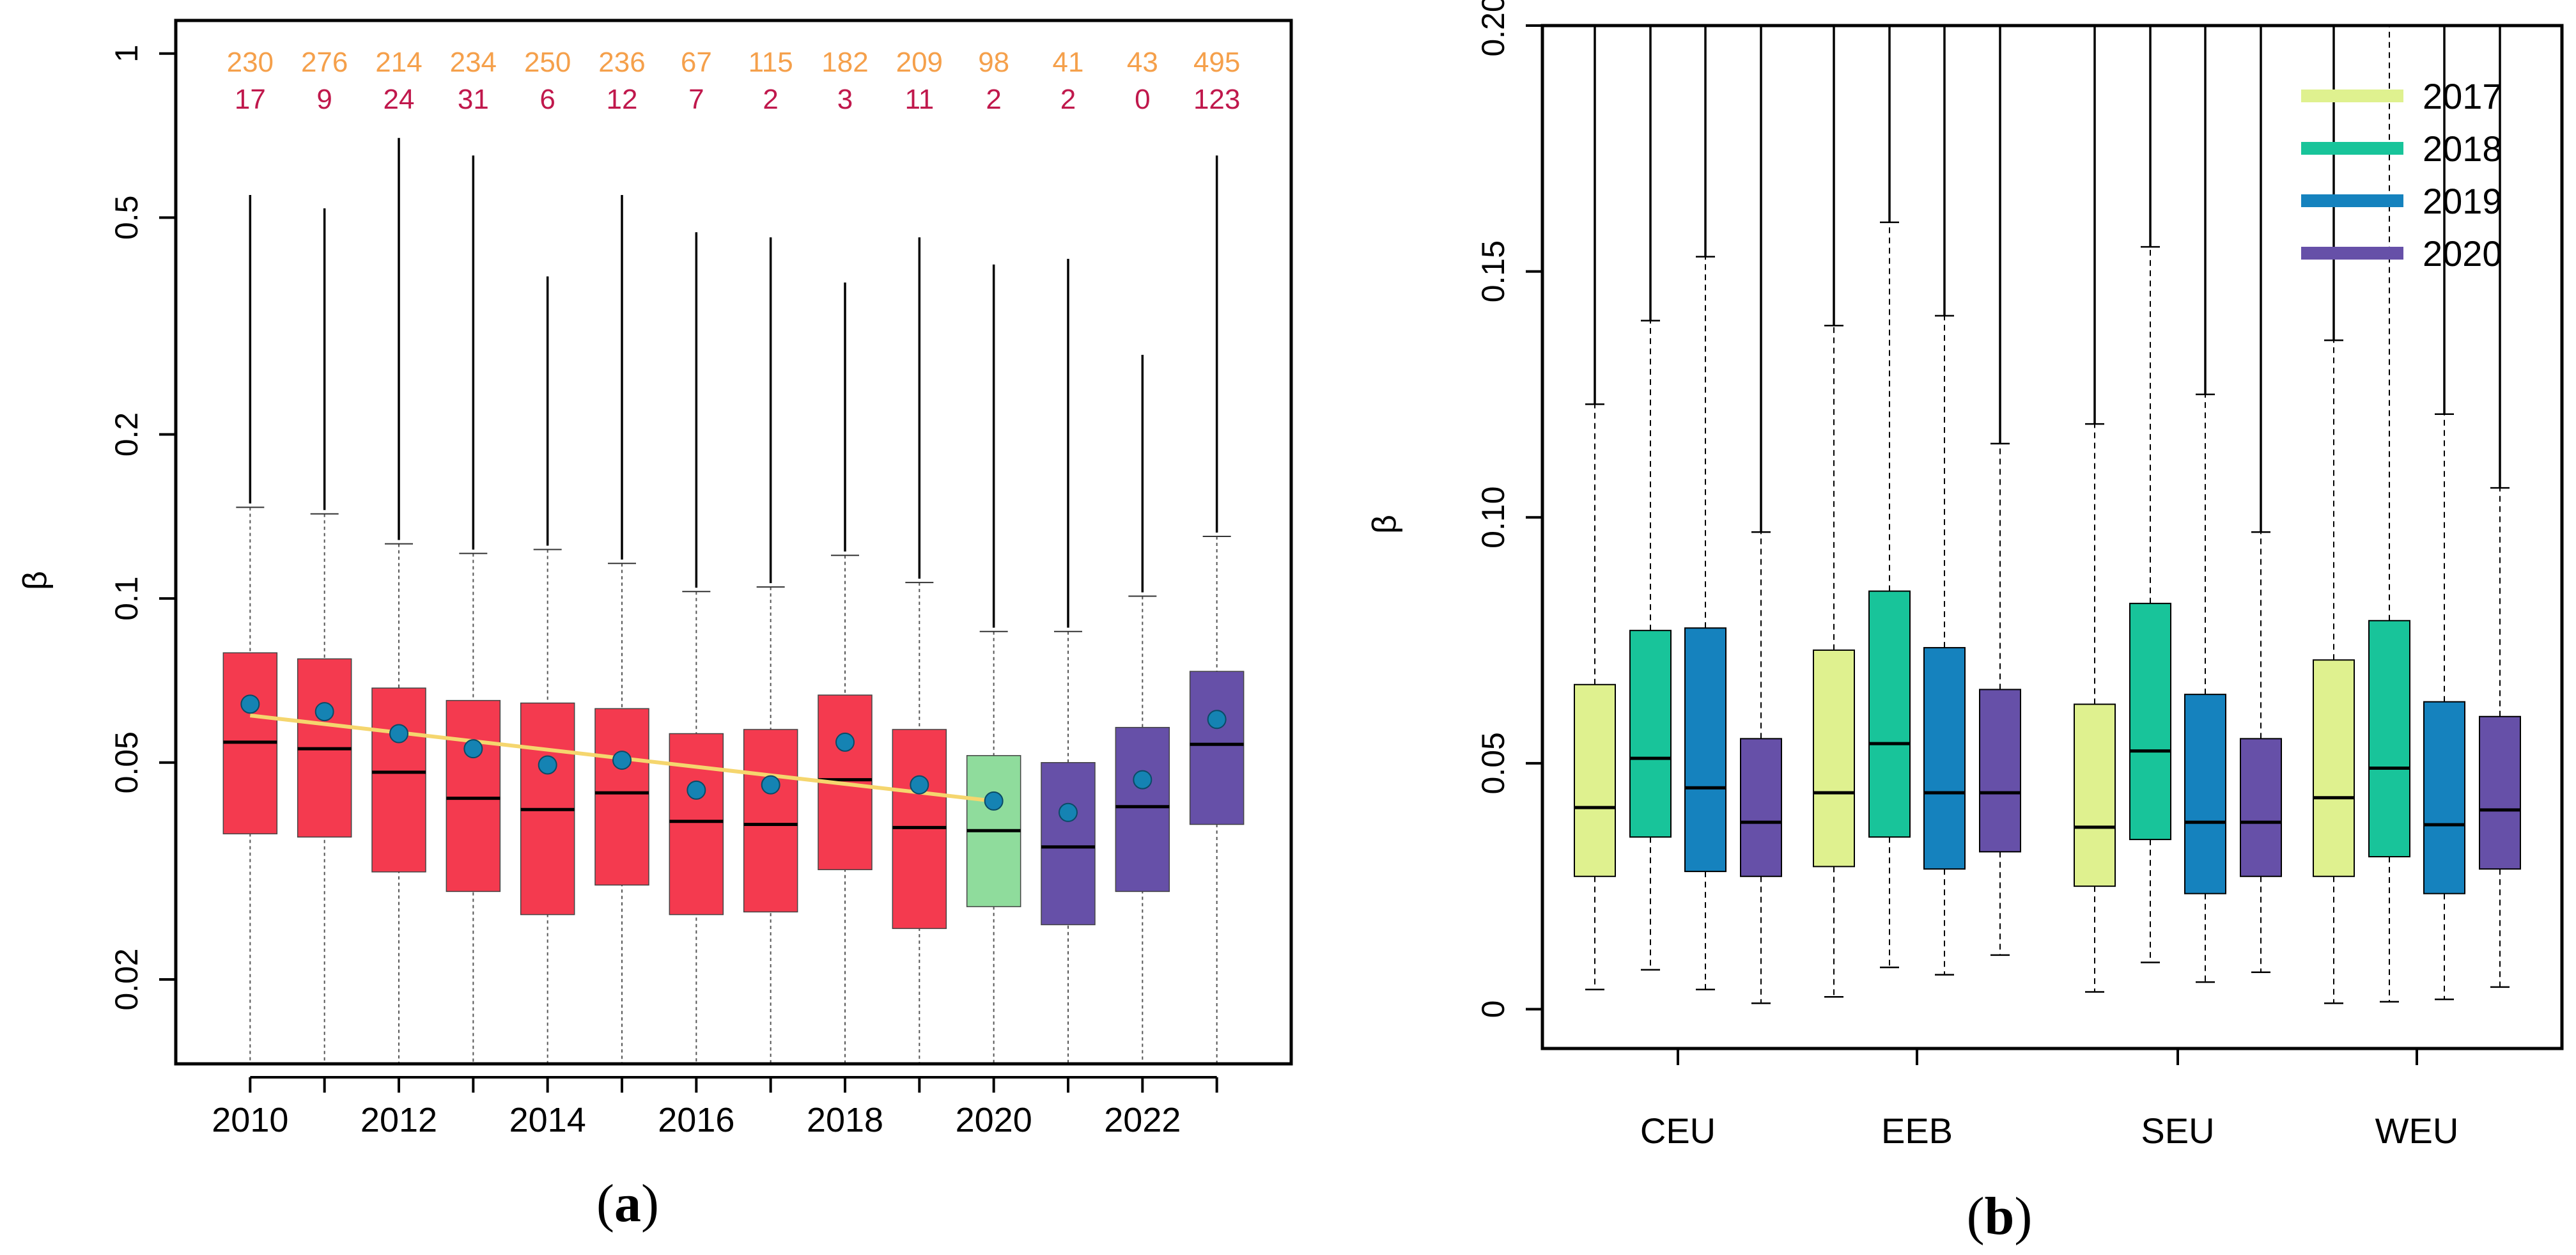  Describe the element at coordinates (2462, 201) in the screenshot. I see `b-legend-label-2019: 2019` at that location.